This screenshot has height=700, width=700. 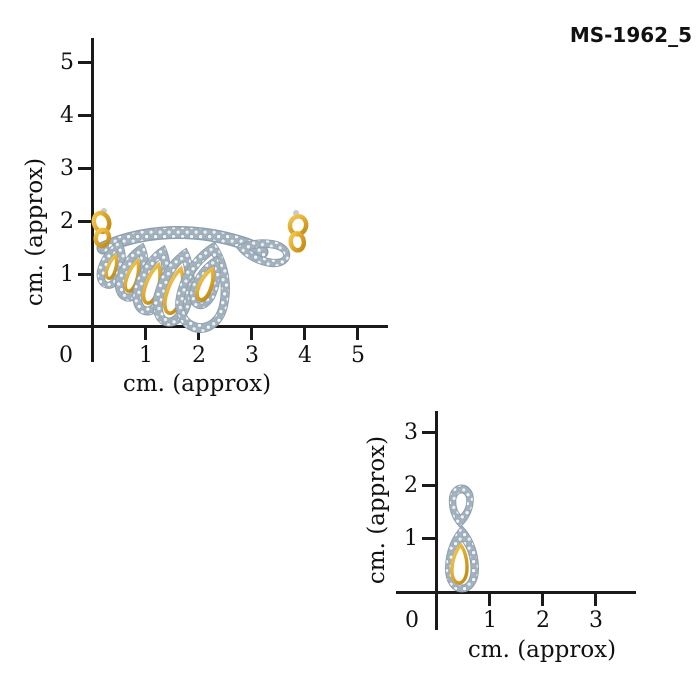 I want to click on x-tick-label: 4, so click(x=305, y=355).